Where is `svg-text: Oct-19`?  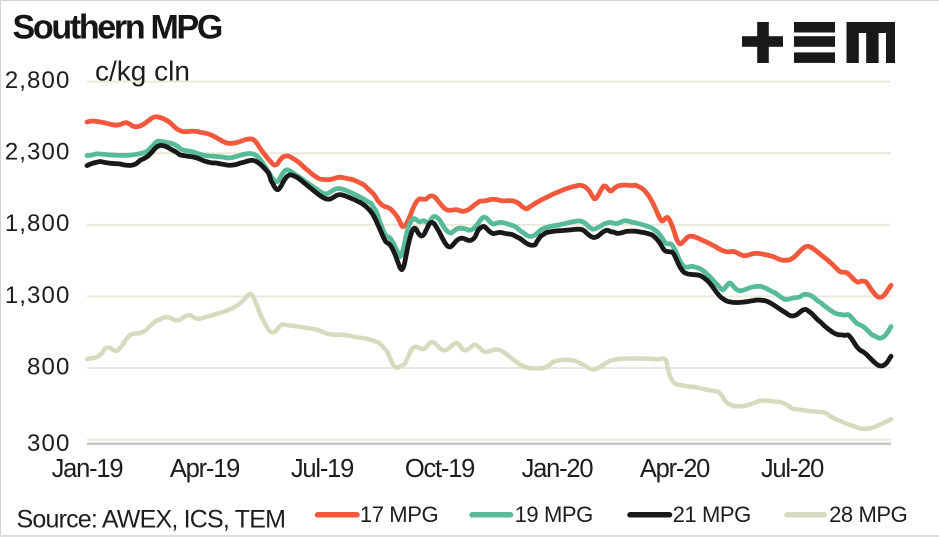
svg-text: Oct-19 is located at coordinates (439, 469).